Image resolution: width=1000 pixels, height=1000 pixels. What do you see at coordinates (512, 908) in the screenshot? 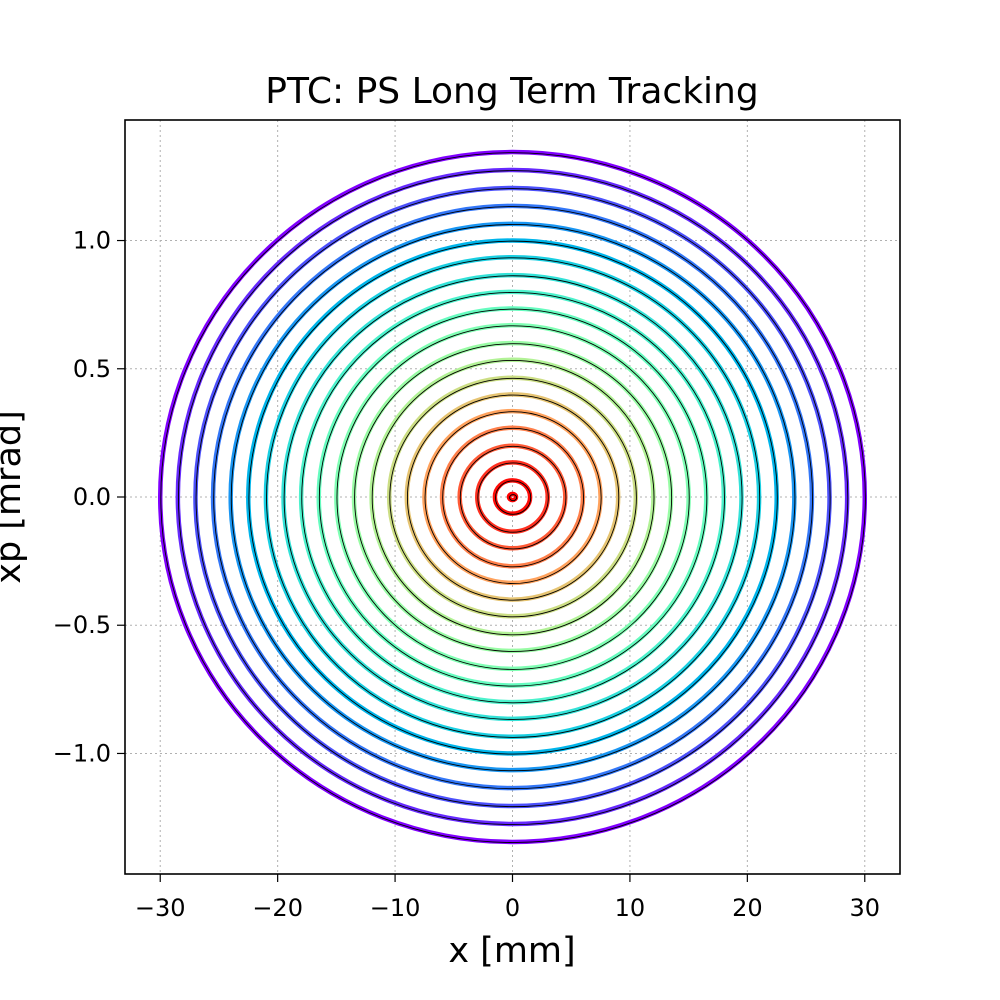
I see `x-tick-label: 0` at bounding box center [512, 908].